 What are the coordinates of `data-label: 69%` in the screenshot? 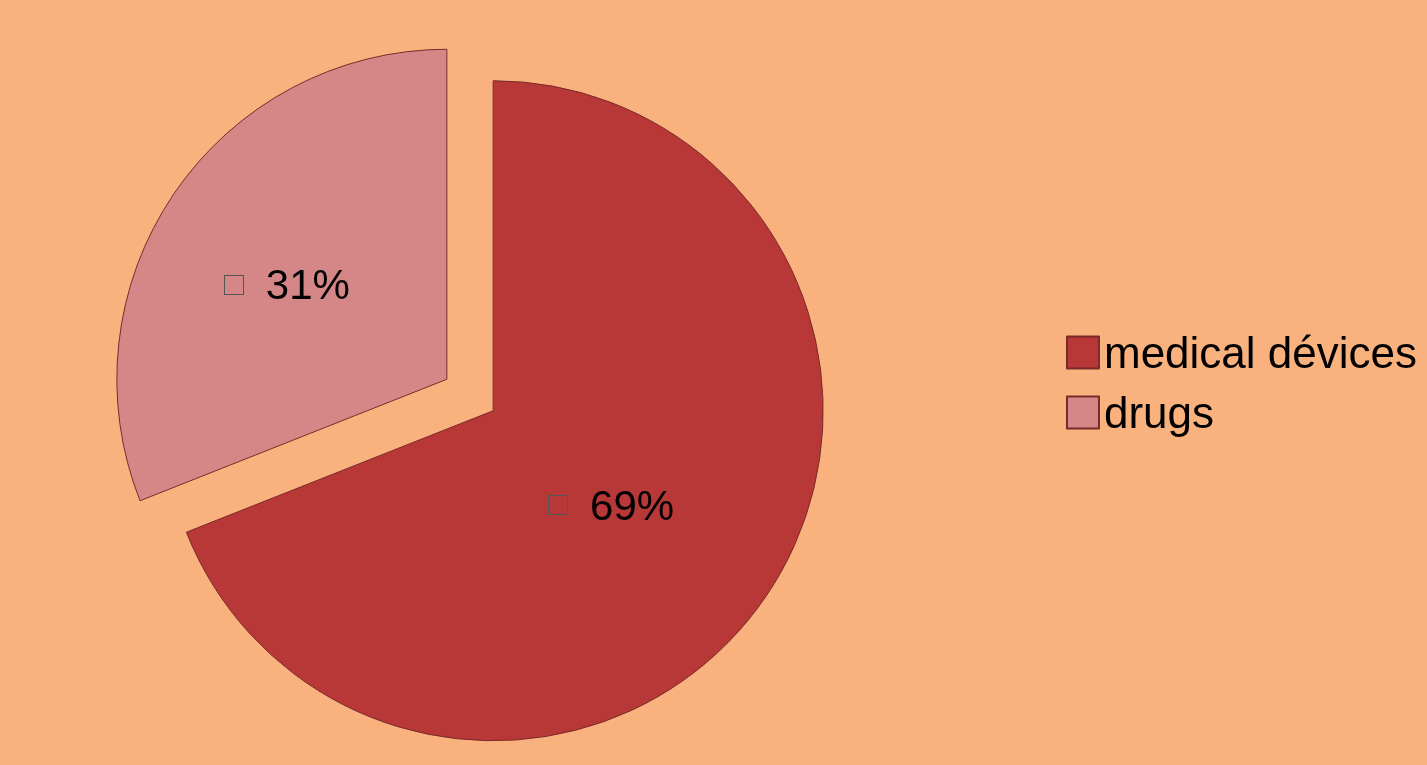 It's located at (632, 505).